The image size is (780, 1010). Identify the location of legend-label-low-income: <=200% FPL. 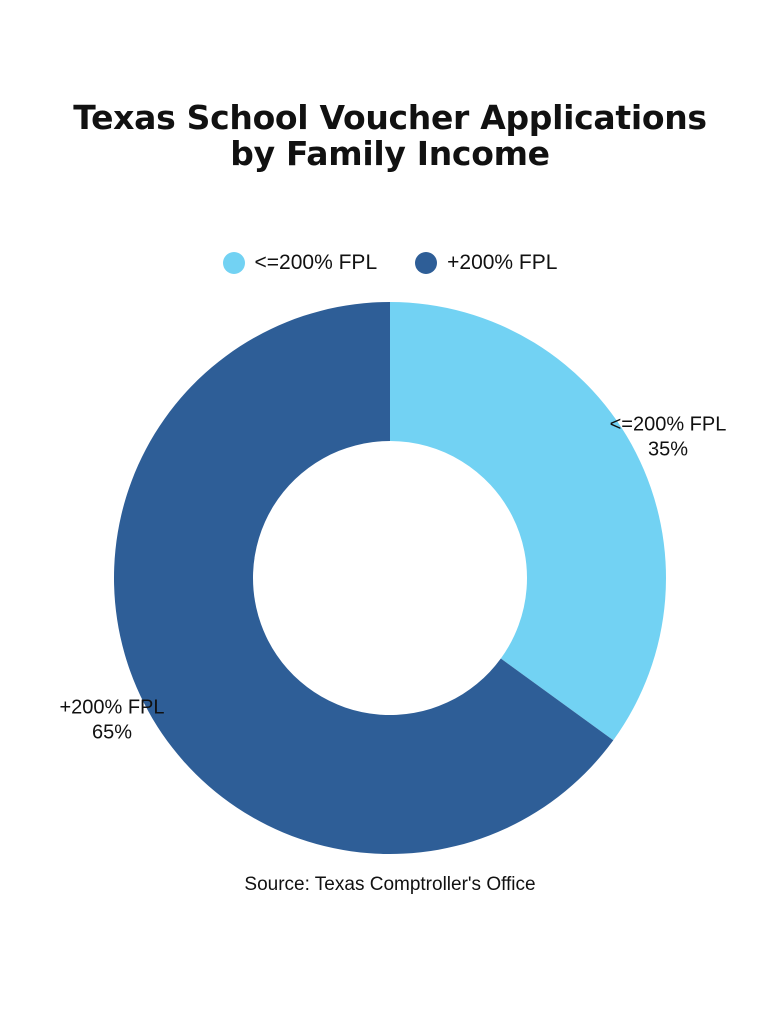
(316, 262).